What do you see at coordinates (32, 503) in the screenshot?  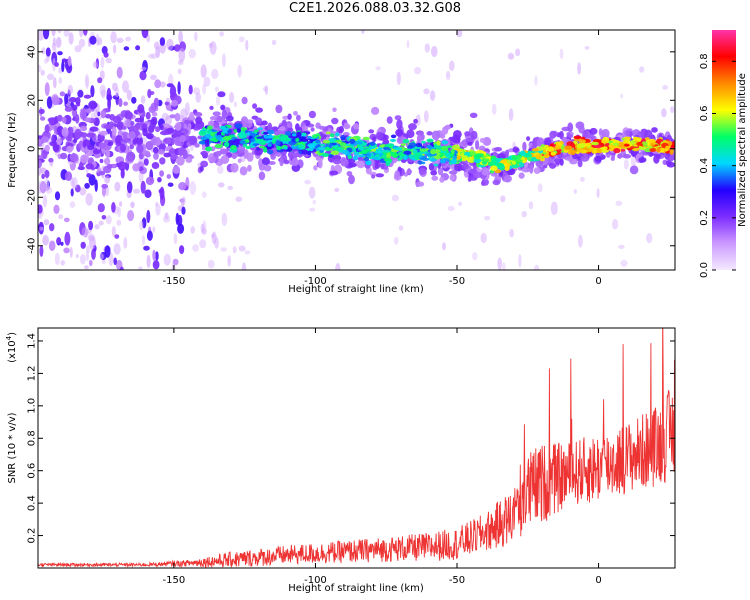 I see `snr-y-tick-label: 0.4` at bounding box center [32, 503].